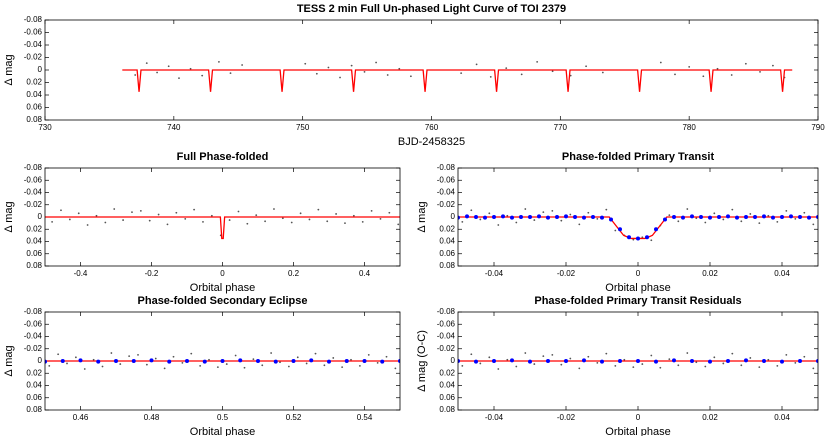  What do you see at coordinates (422, 361) in the screenshot?
I see `y-axis-label: Δ mag (O-C)` at bounding box center [422, 361].